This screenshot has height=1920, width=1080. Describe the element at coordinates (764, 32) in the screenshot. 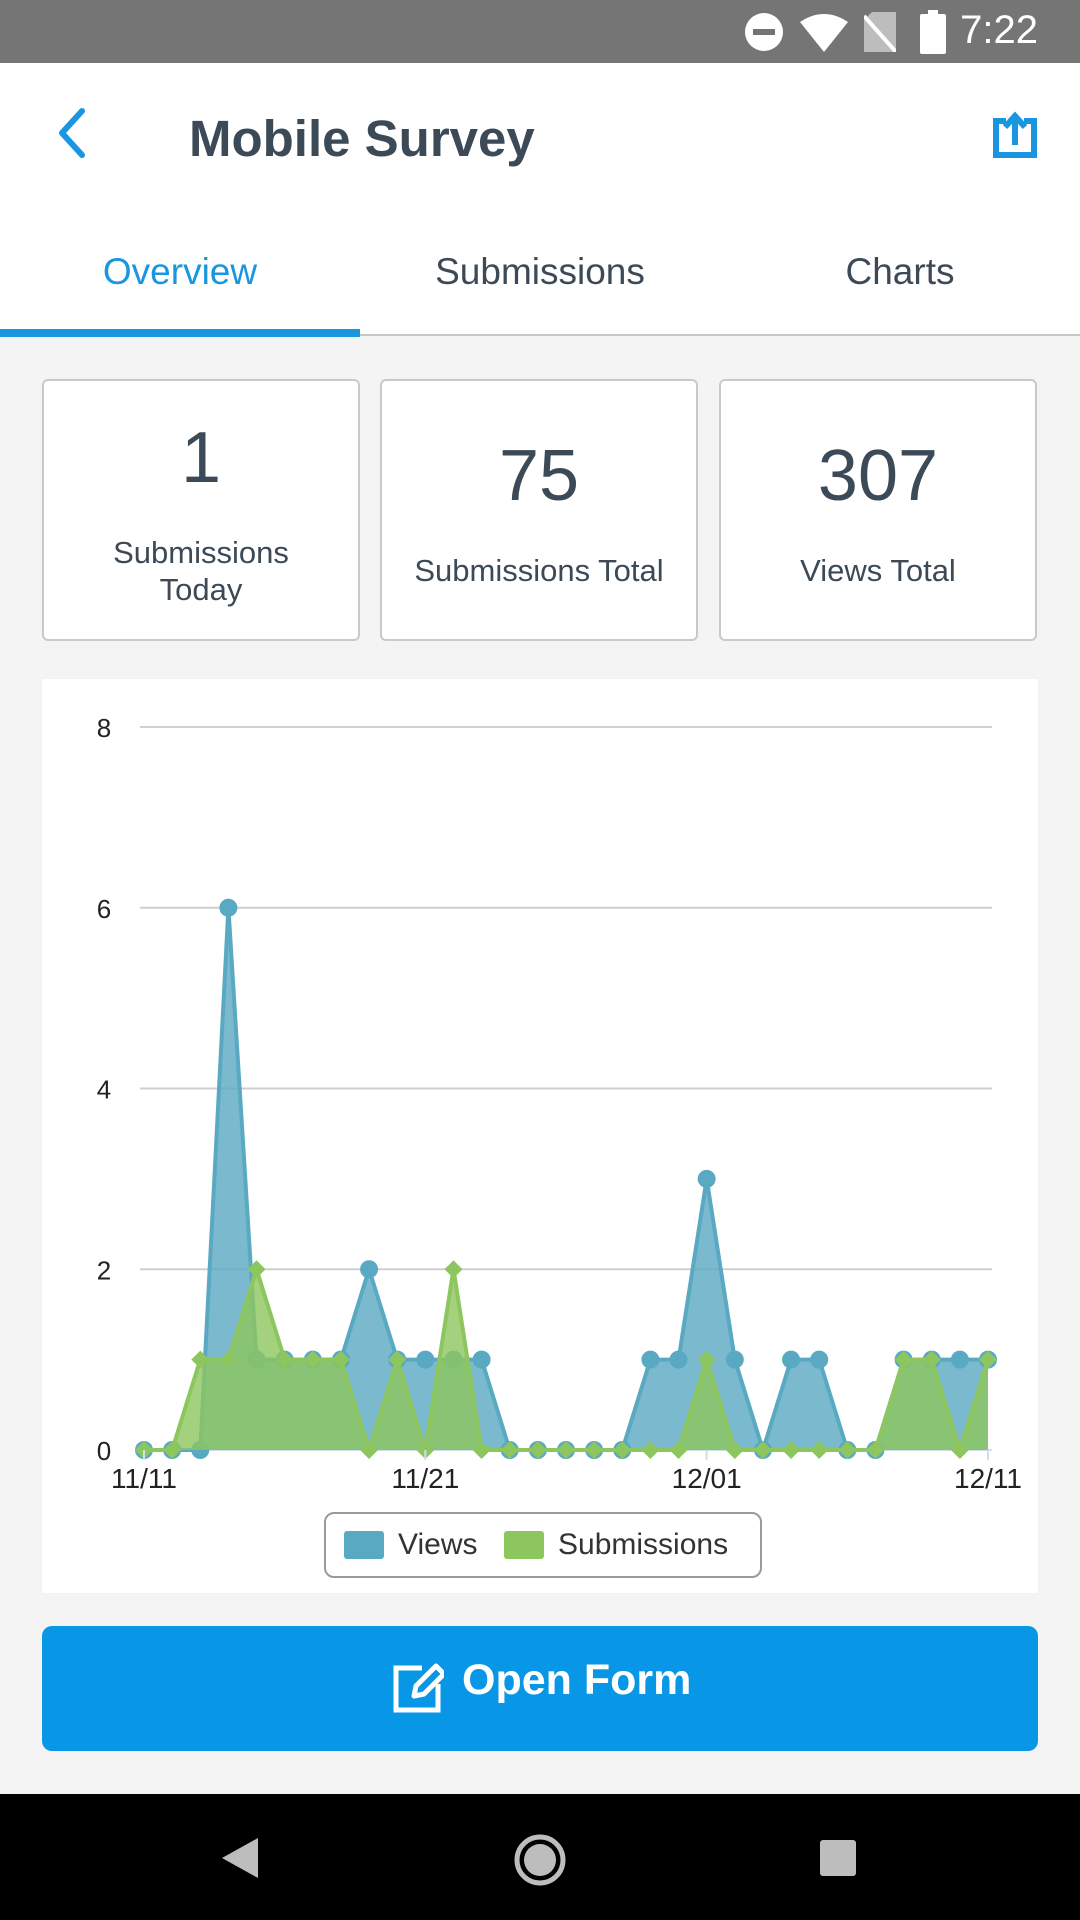

I see `do-not-disturb-icon` at that location.